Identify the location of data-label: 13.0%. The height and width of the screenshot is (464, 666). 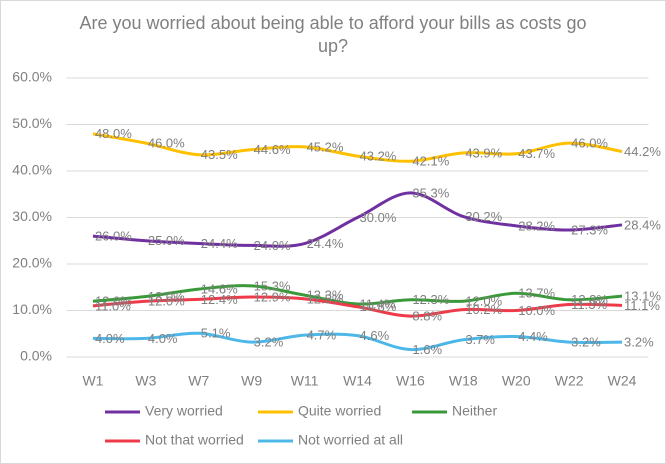
(166, 296).